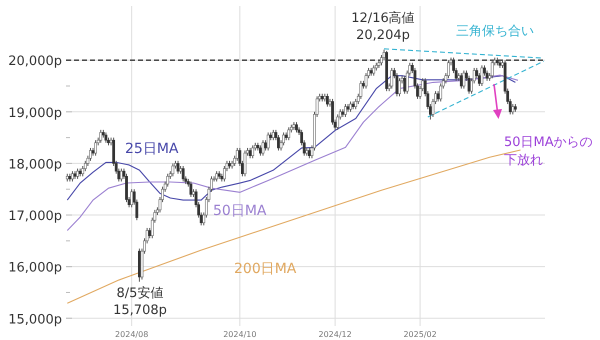 The width and height of the screenshot is (600, 340). What do you see at coordinates (523, 160) in the screenshot?
I see `annotation: 下放れ` at bounding box center [523, 160].